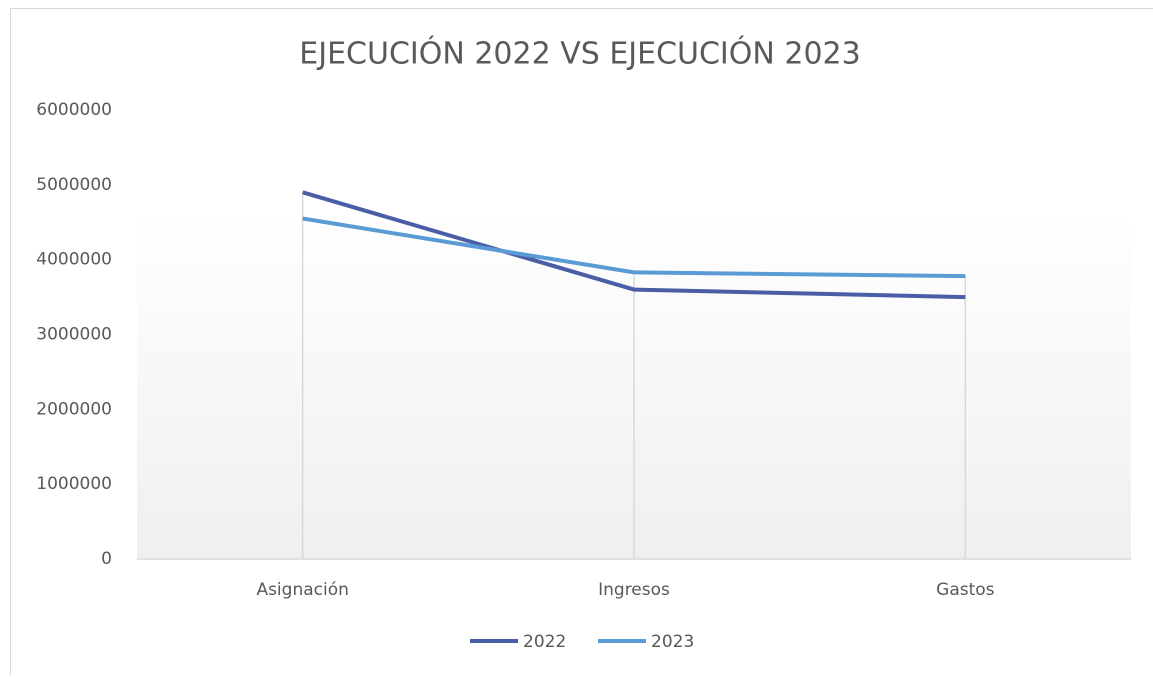 This screenshot has width=1153, height=679. What do you see at coordinates (965, 590) in the screenshot?
I see `x-tick-label: Gastos` at bounding box center [965, 590].